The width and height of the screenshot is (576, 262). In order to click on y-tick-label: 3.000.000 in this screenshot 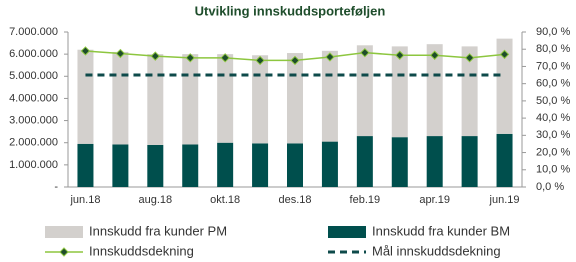, I will do `click(33, 120)`.